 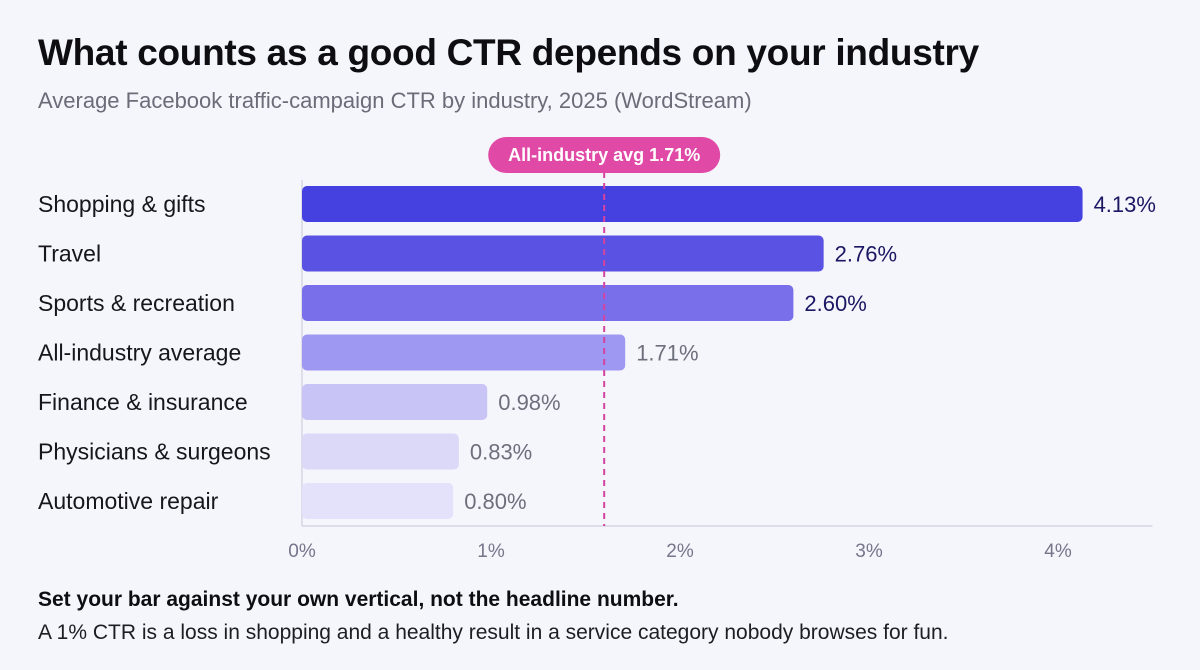 I want to click on x-tick-label: 4%, so click(x=1058, y=551).